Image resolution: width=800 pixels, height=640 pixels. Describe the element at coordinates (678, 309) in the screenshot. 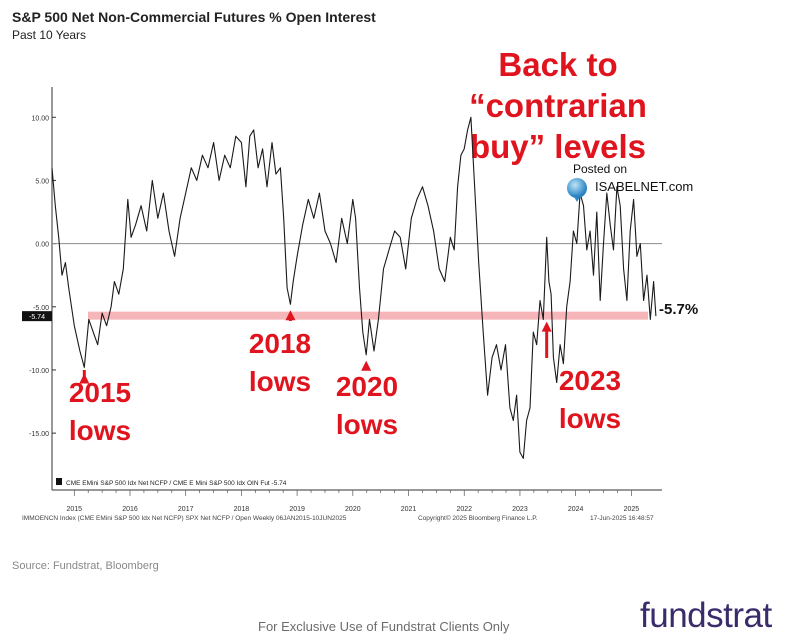

I see `current-value-label: -5.7%` at that location.